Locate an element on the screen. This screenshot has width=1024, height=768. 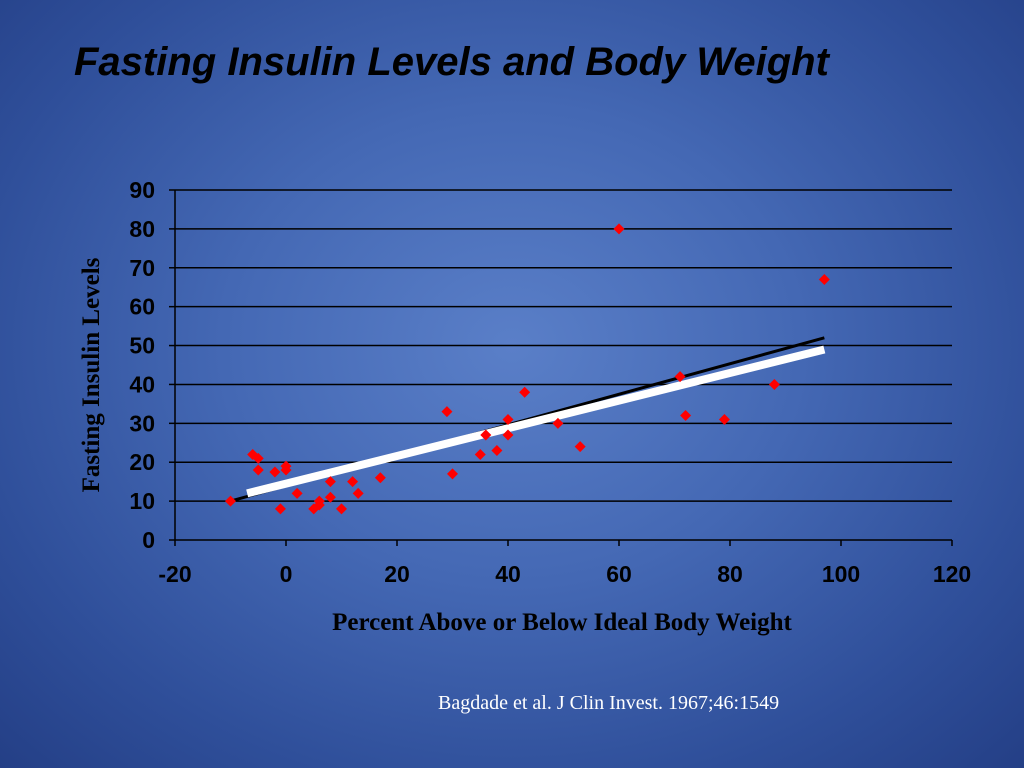
x-tick-label-120: 120 is located at coordinates (952, 574).